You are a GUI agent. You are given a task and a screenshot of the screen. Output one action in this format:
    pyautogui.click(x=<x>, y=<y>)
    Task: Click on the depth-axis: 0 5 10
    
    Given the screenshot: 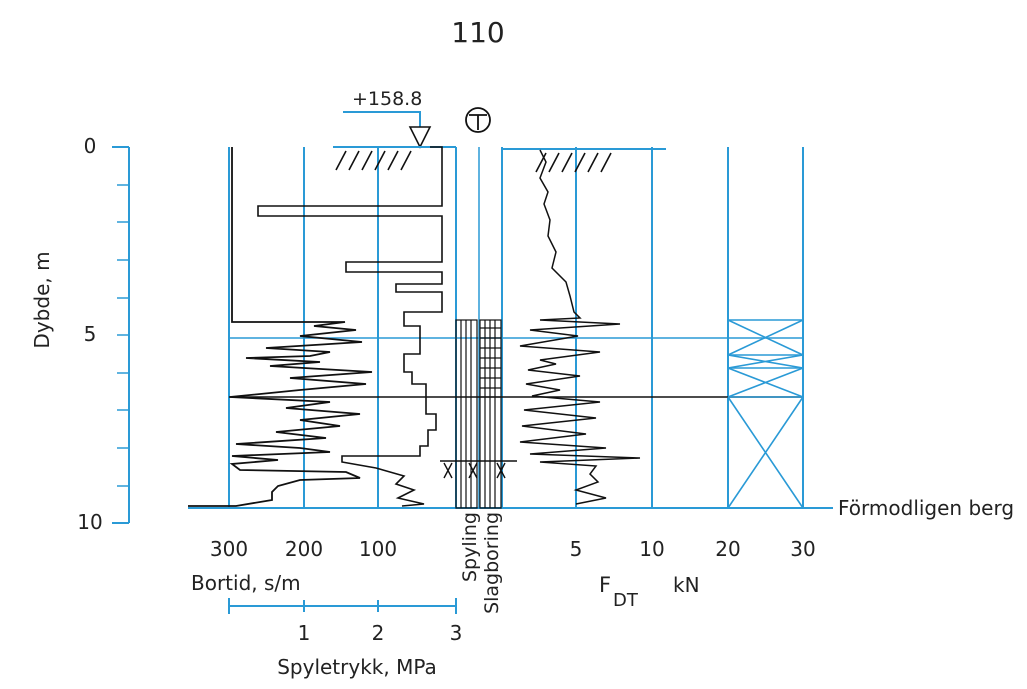 What is the action you would take?
    pyautogui.click(x=103, y=334)
    